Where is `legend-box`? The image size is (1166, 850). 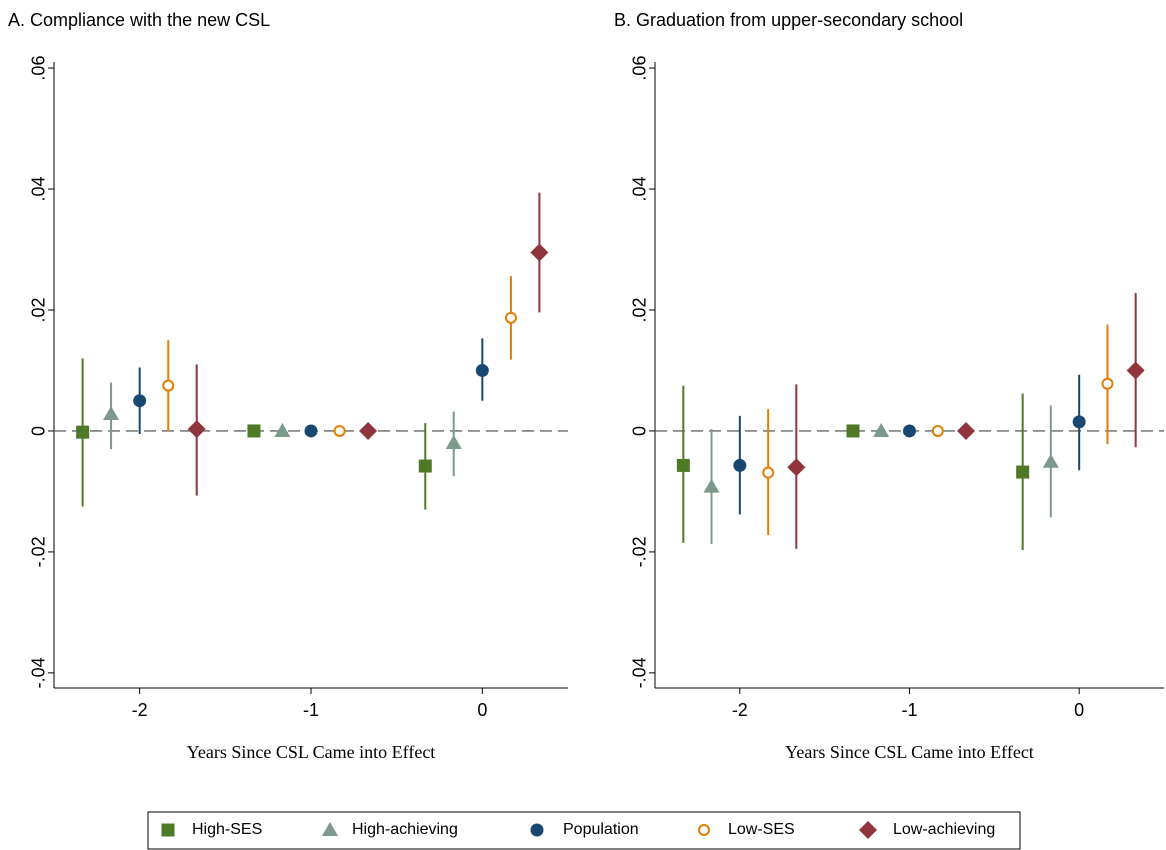 legend-box is located at coordinates (584, 830).